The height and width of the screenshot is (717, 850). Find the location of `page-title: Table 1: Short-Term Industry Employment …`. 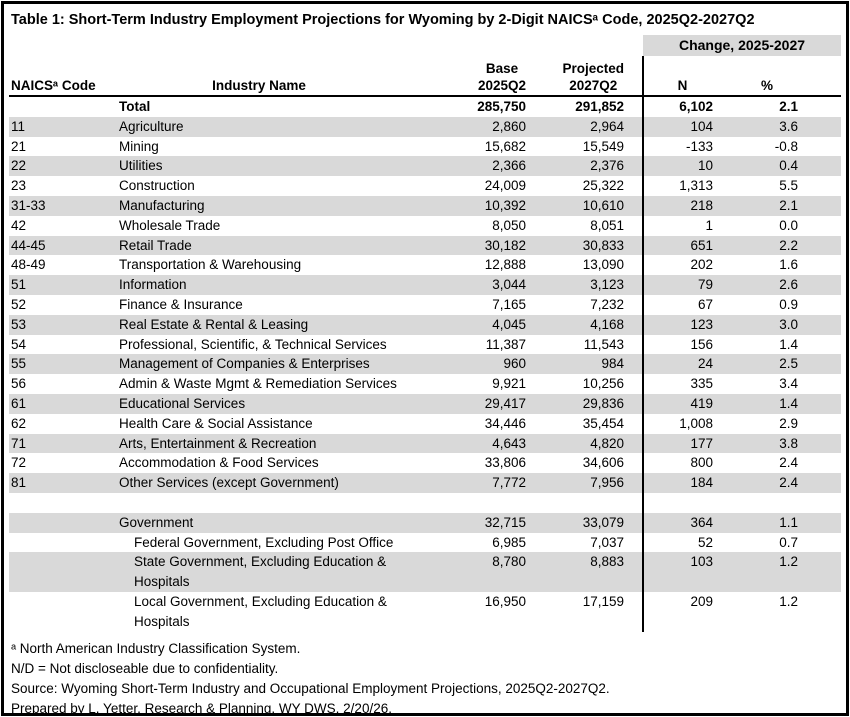

page-title: Table 1: Short-Term Industry Employment … is located at coordinates (383, 20).